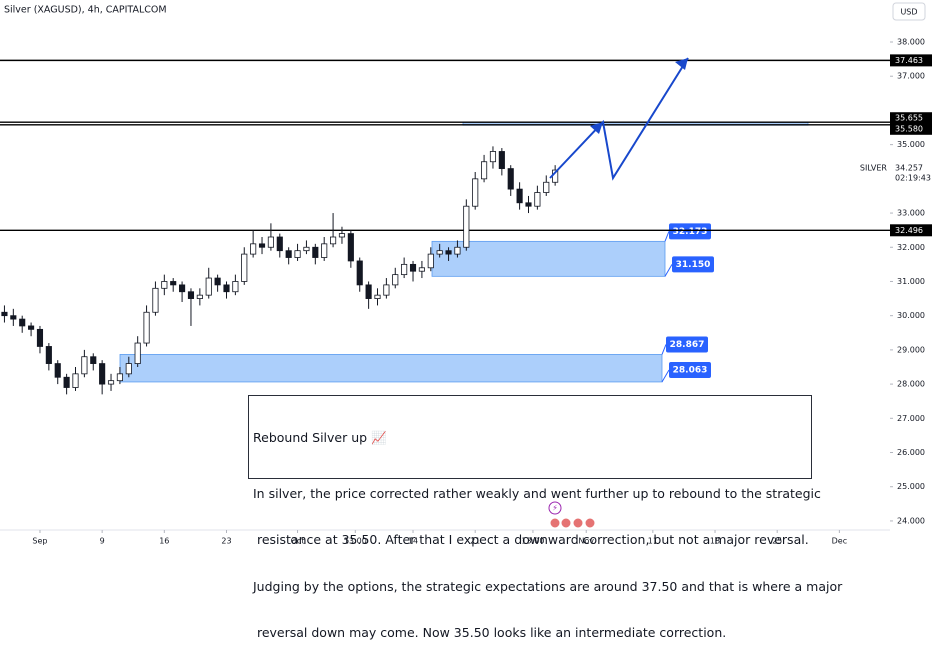 This screenshot has width=932, height=656. Describe the element at coordinates (911, 418) in the screenshot. I see `y-tick-label: 27.000` at that location.